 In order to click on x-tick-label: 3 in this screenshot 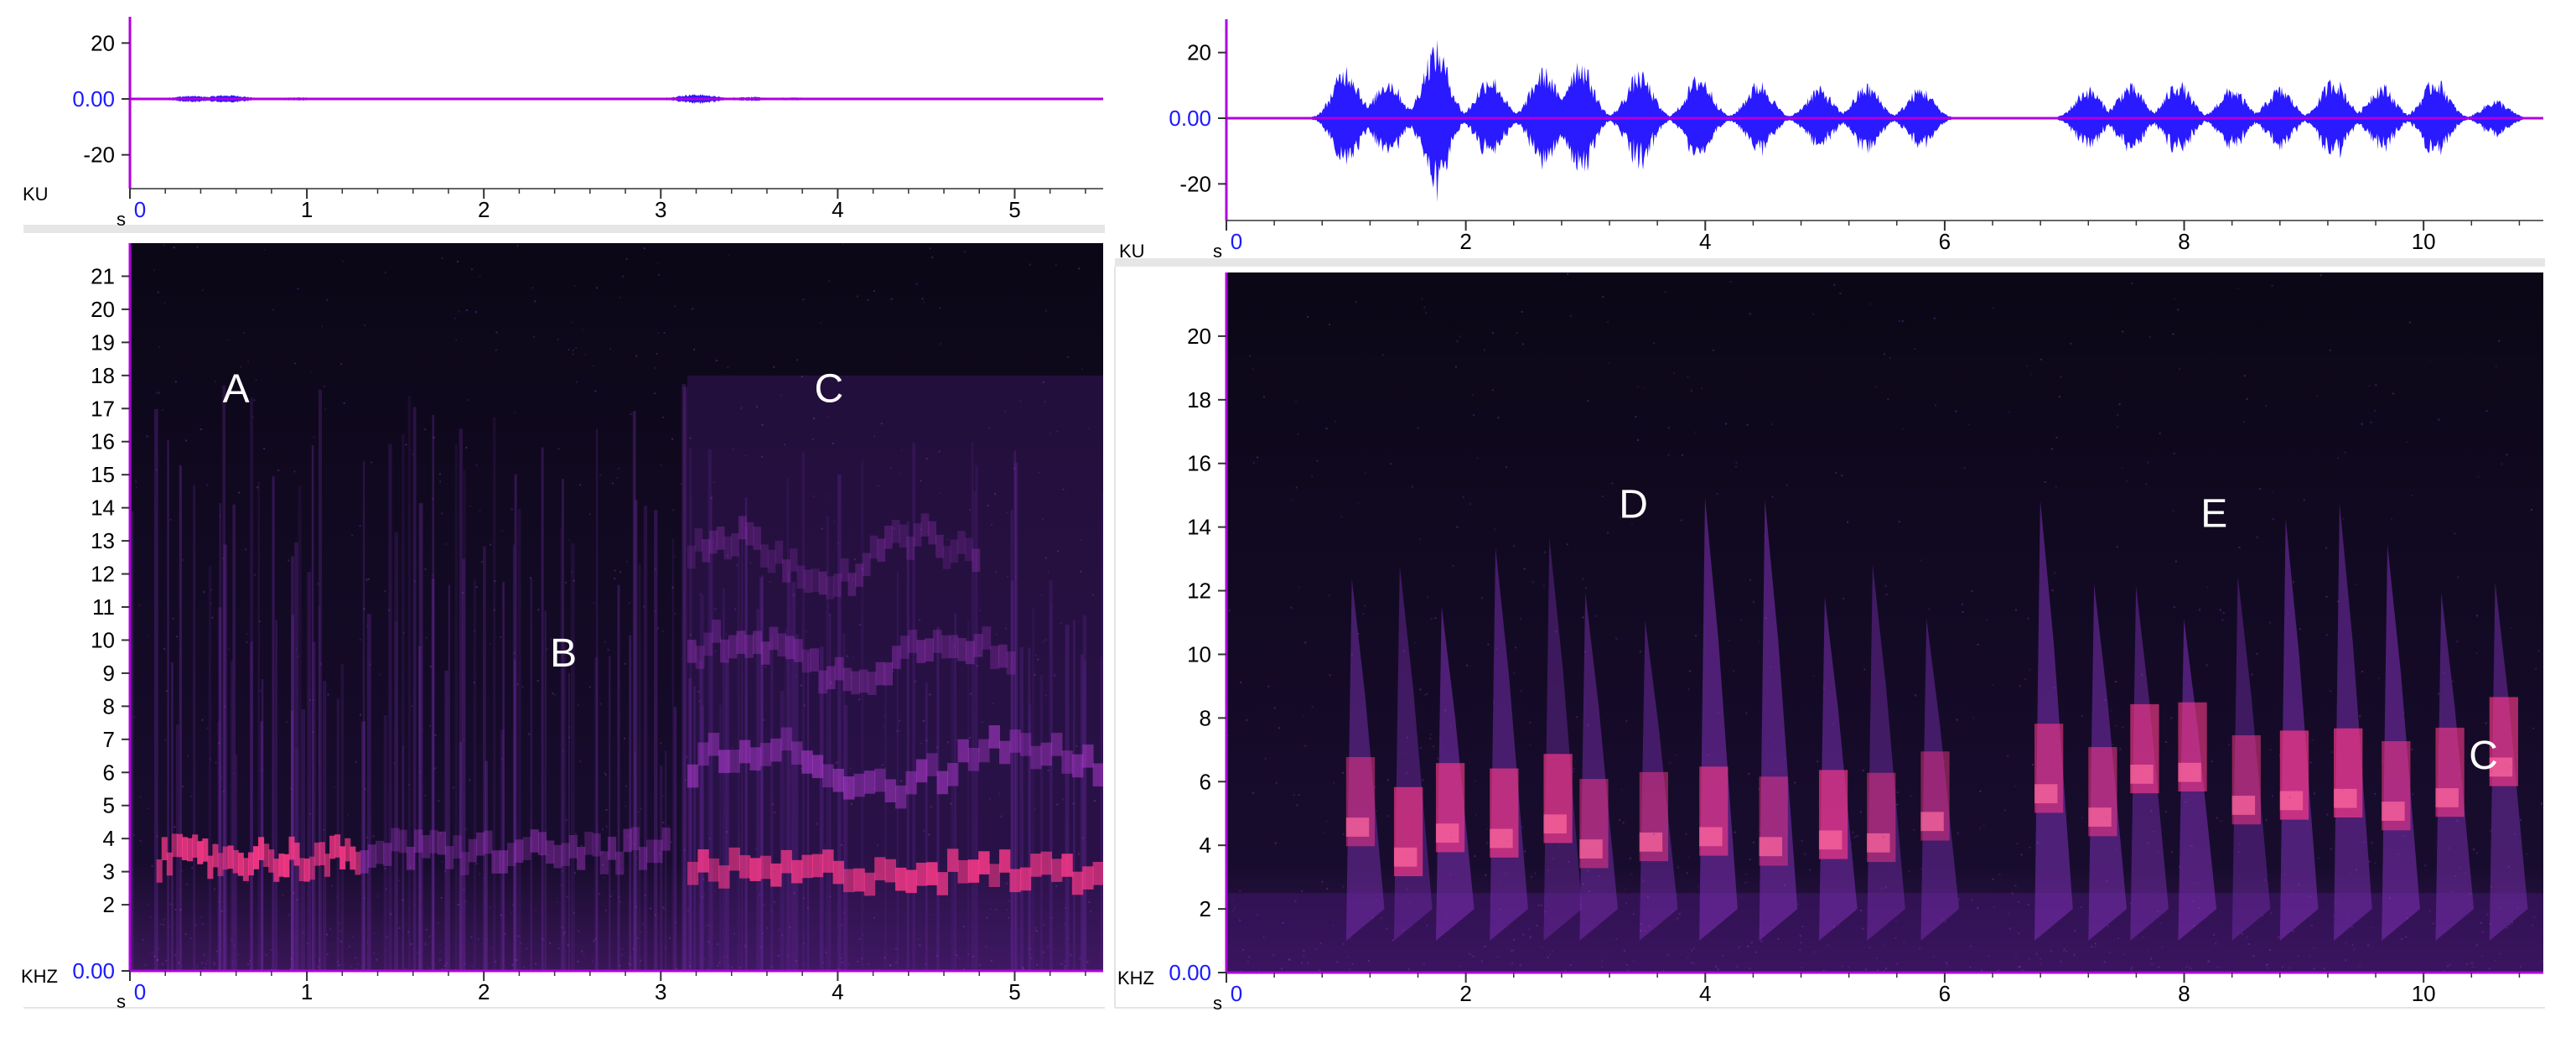, I will do `click(660, 991)`.